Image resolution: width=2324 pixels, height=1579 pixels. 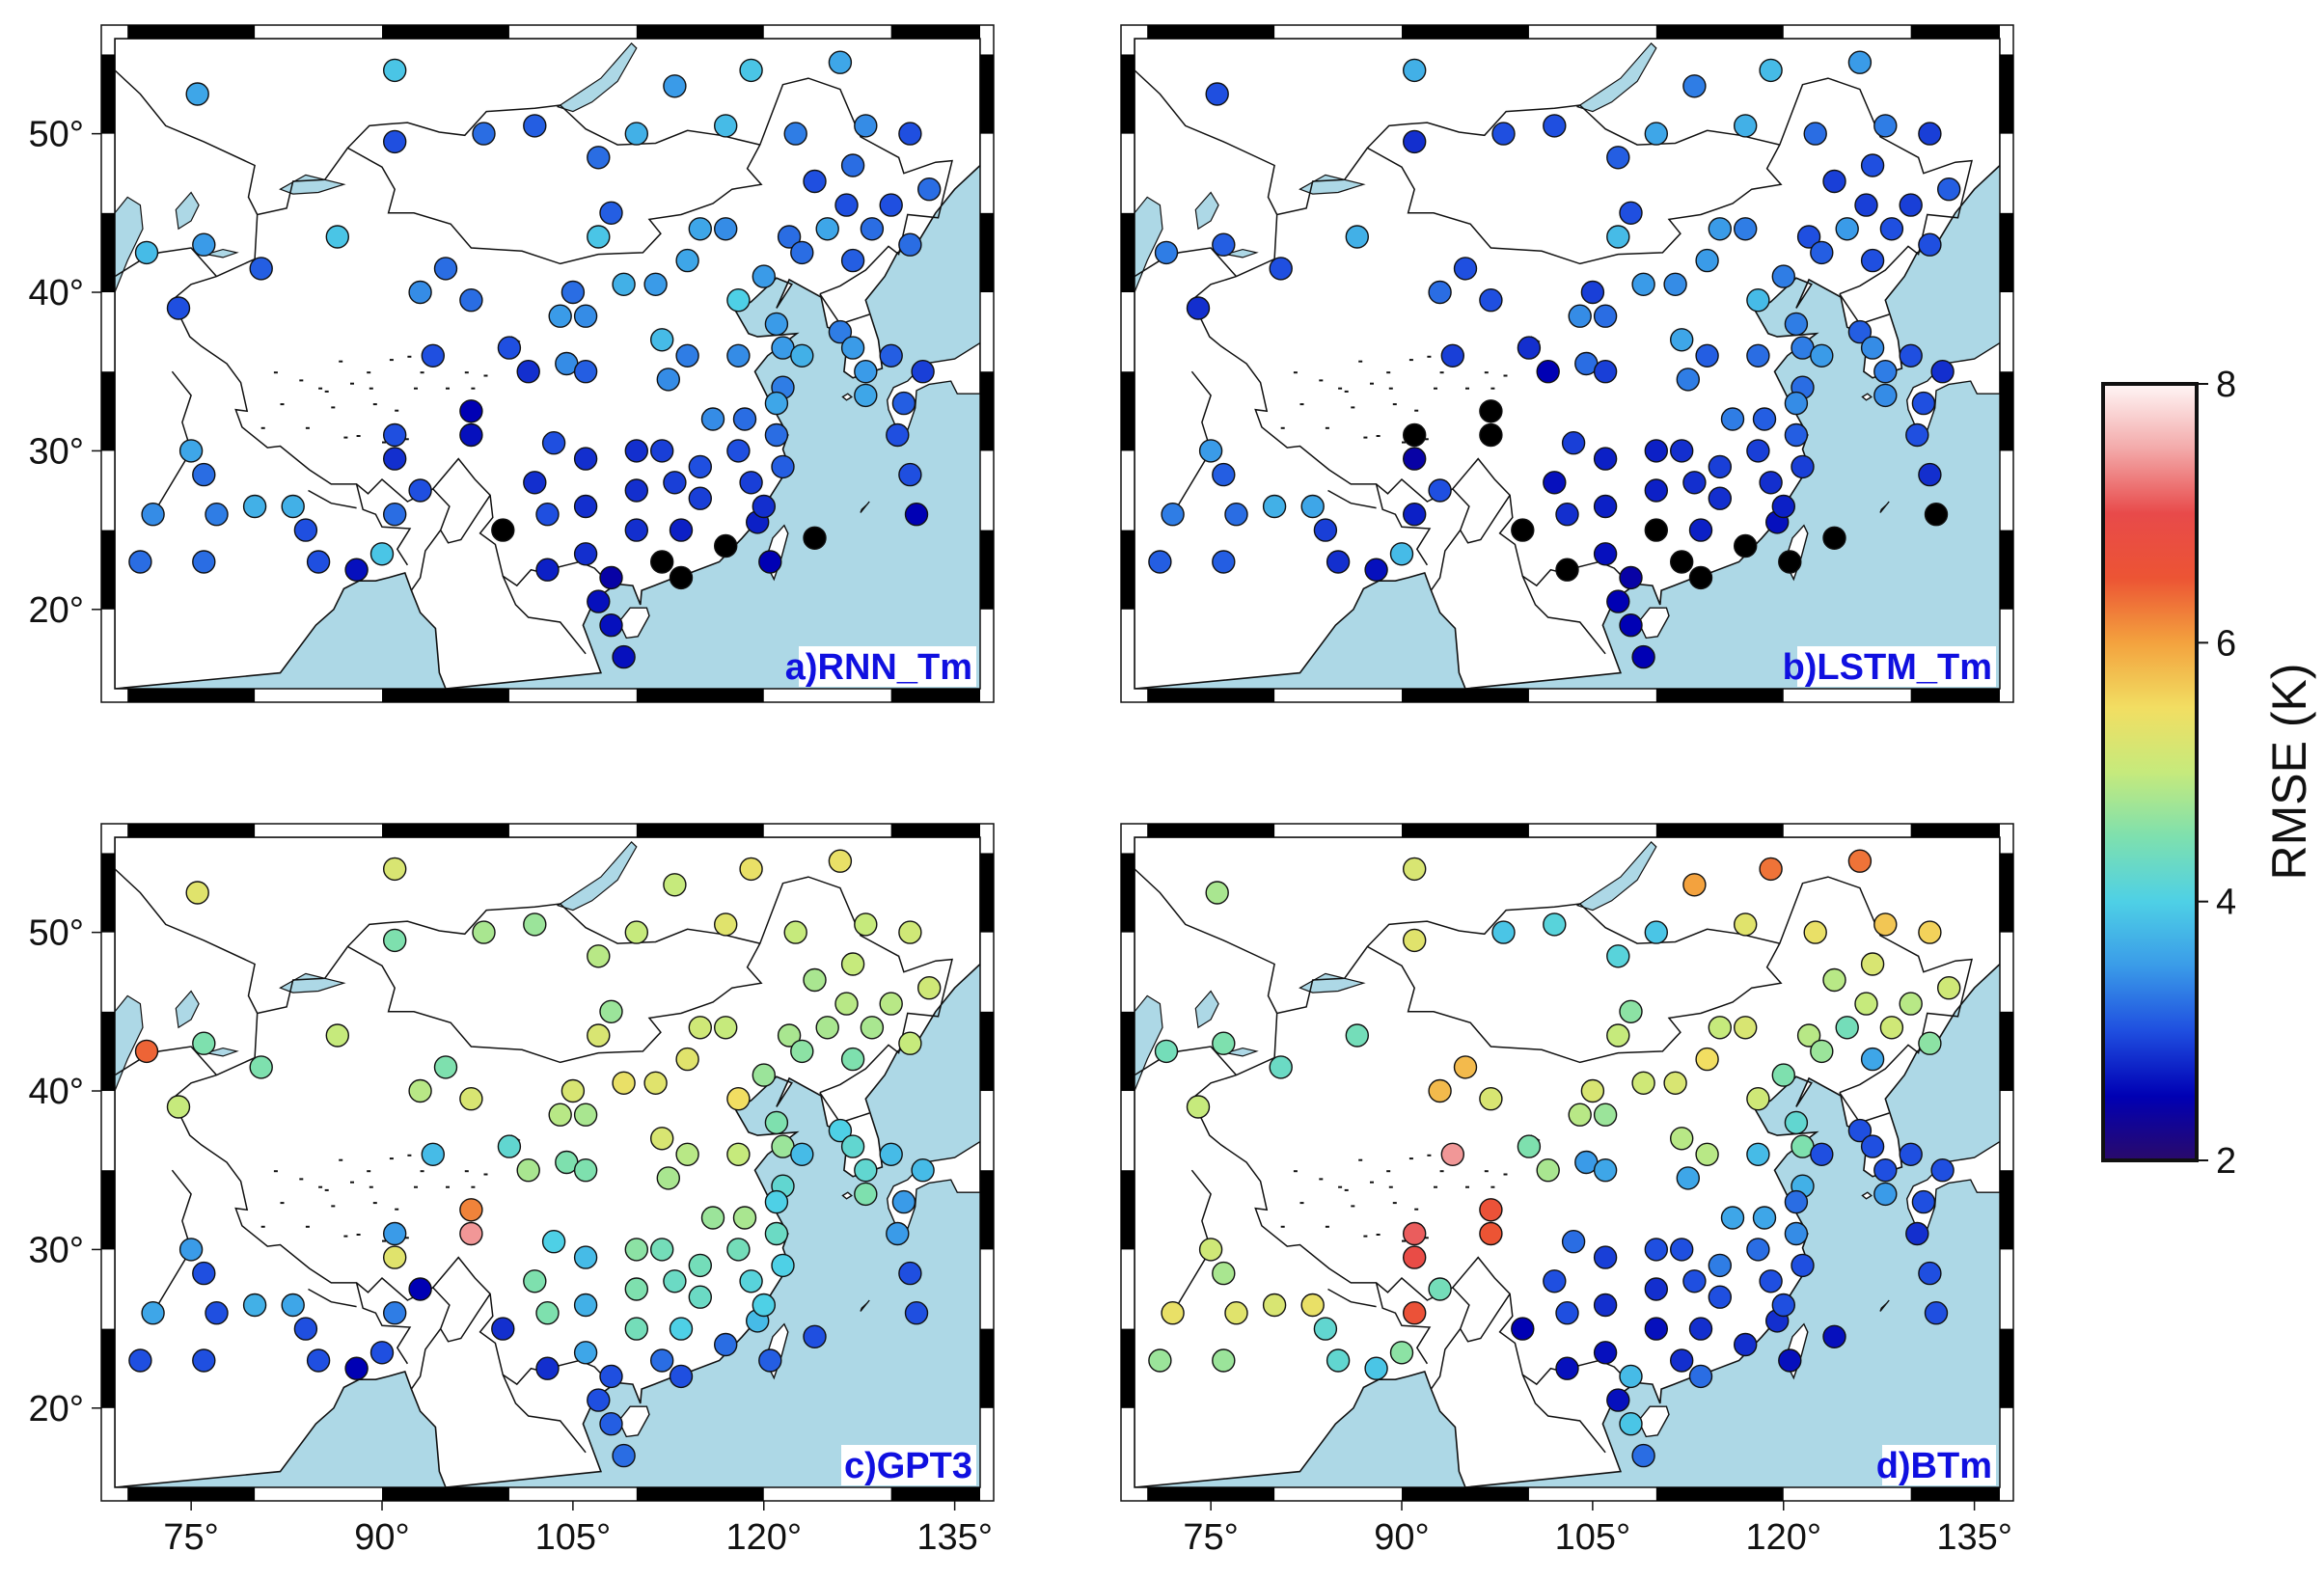 What do you see at coordinates (880, 667) in the screenshot?
I see `panel-label: a)RNN_Tm` at bounding box center [880, 667].